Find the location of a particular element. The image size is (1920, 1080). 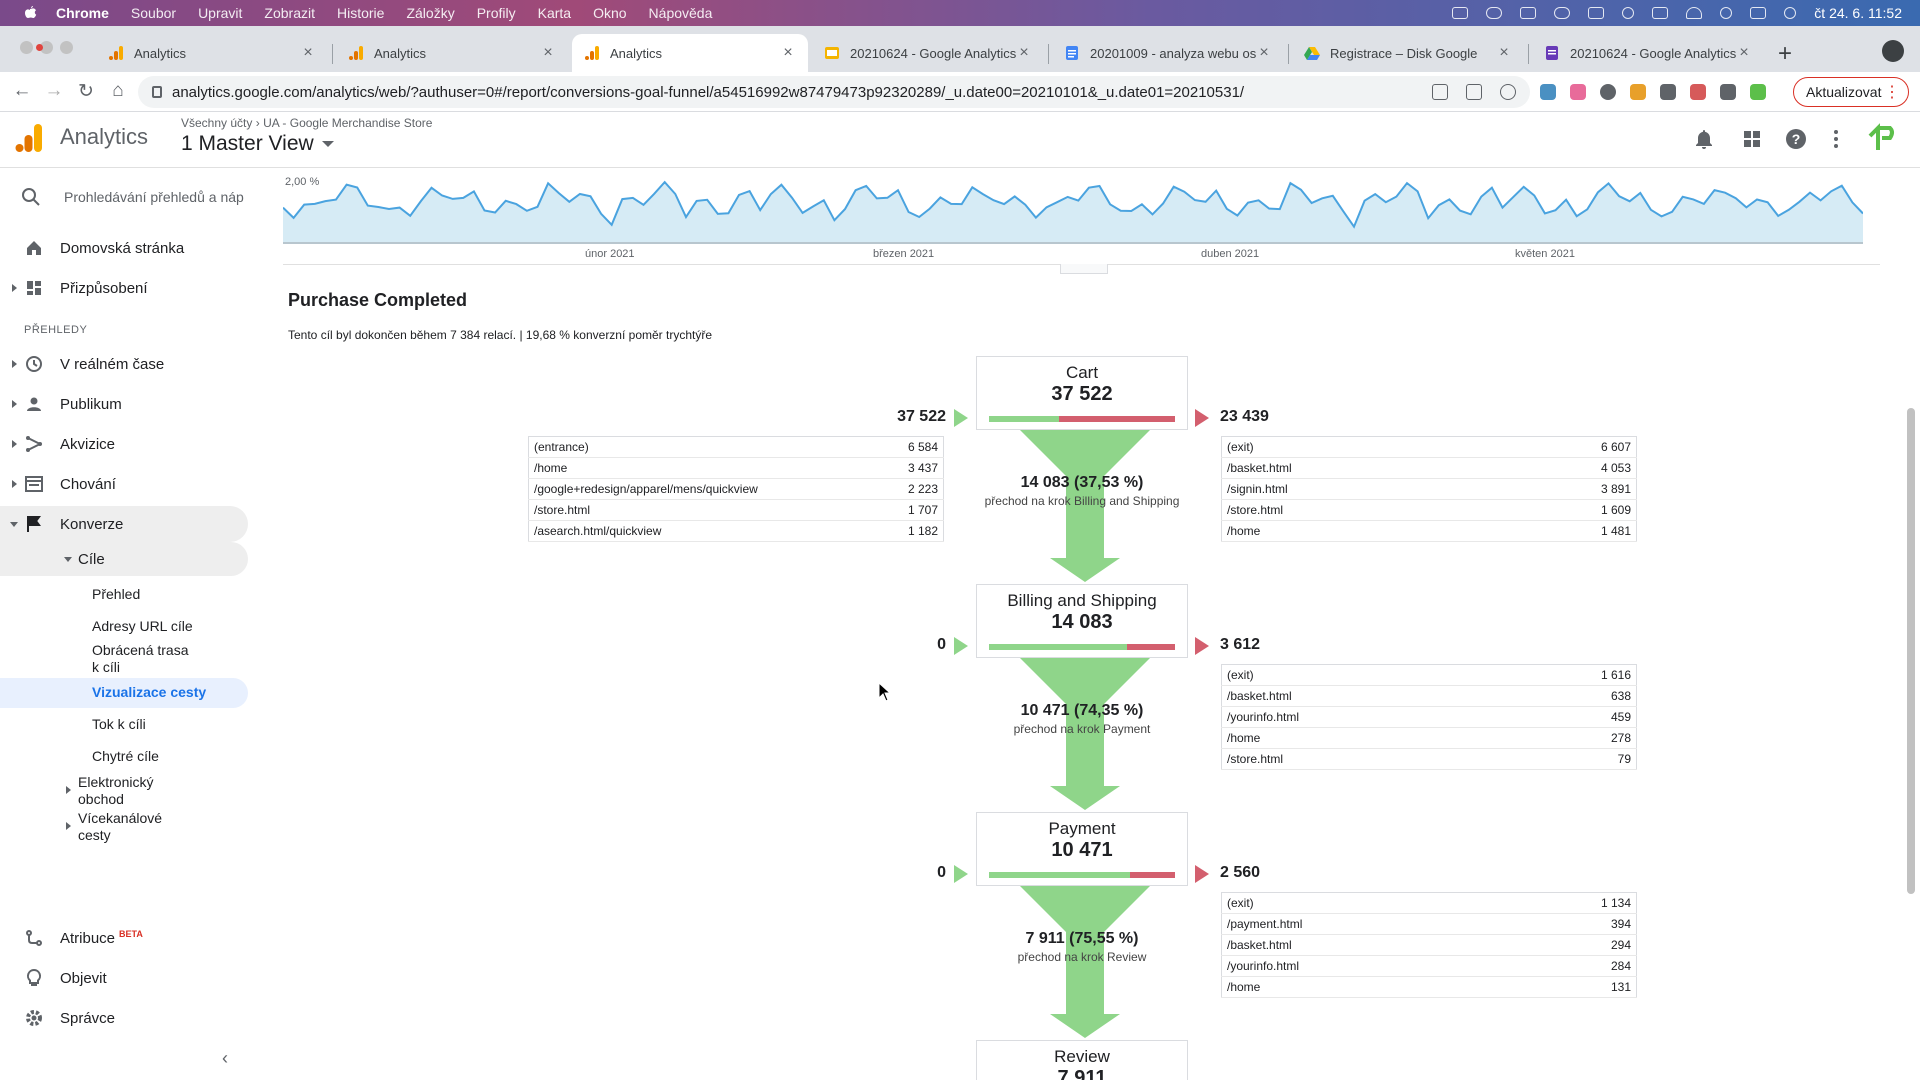

tab-slides-report: 20210624 - Google Analytics - × is located at coordinates (928, 53).